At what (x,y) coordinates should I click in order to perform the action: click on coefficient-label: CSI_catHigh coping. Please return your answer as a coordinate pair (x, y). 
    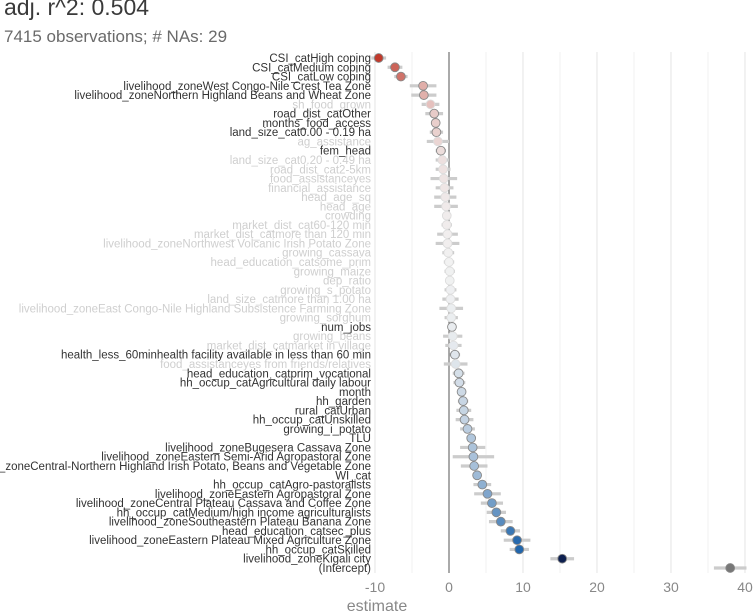
    Looking at the image, I should click on (320, 59).